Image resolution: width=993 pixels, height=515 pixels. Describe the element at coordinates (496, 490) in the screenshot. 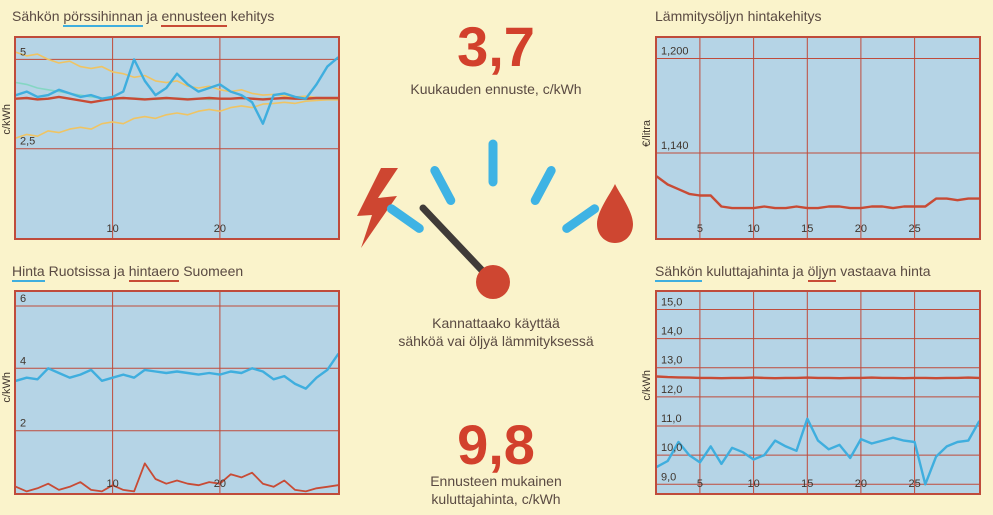

I see `consumer-price-caption: Ennusteen mukainen kuluttajahinta, c/kWh` at that location.